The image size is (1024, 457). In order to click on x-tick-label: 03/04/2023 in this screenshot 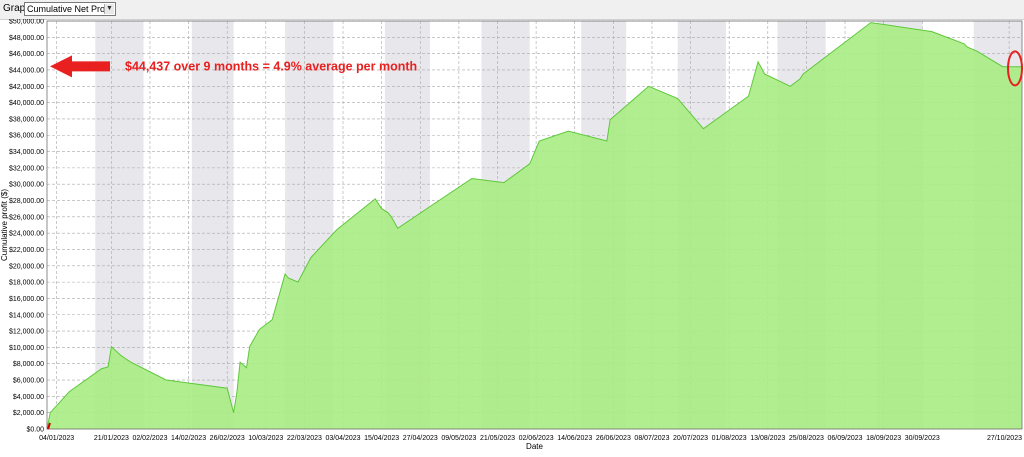, I will do `click(343, 438)`.